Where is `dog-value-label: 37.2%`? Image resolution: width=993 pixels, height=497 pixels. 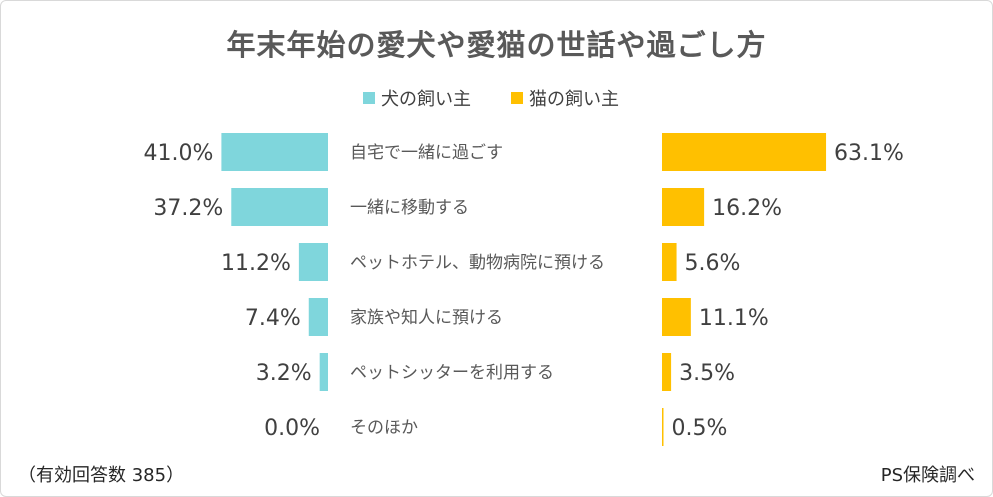 dog-value-label: 37.2% is located at coordinates (188, 208).